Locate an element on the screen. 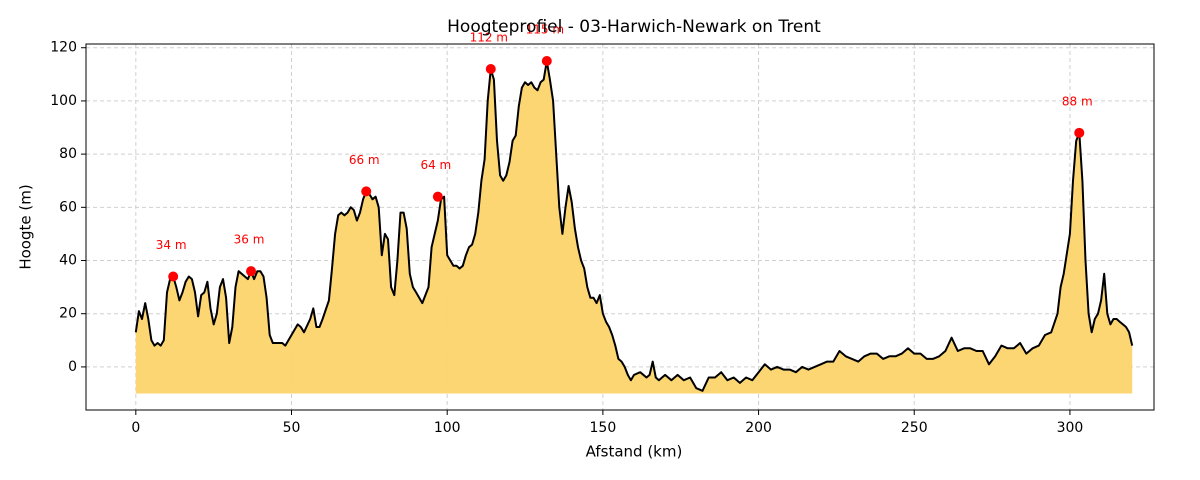 This screenshot has width=1200, height=480. y-tick-label: 0 is located at coordinates (72, 367).